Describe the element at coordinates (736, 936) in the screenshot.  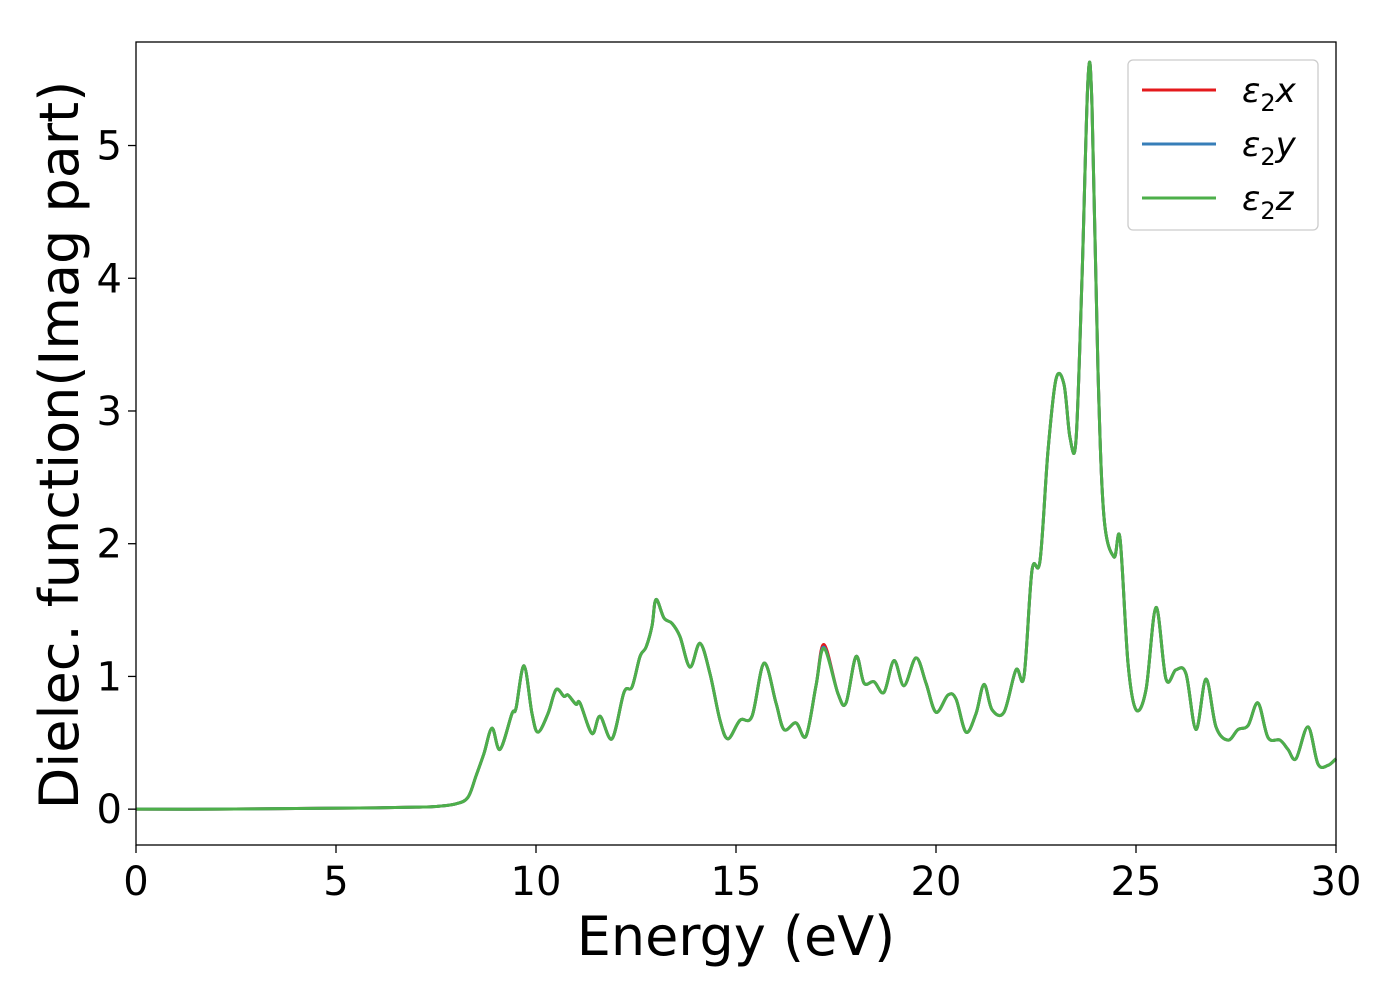
I see `x-axis-title: Energy (eV)` at that location.